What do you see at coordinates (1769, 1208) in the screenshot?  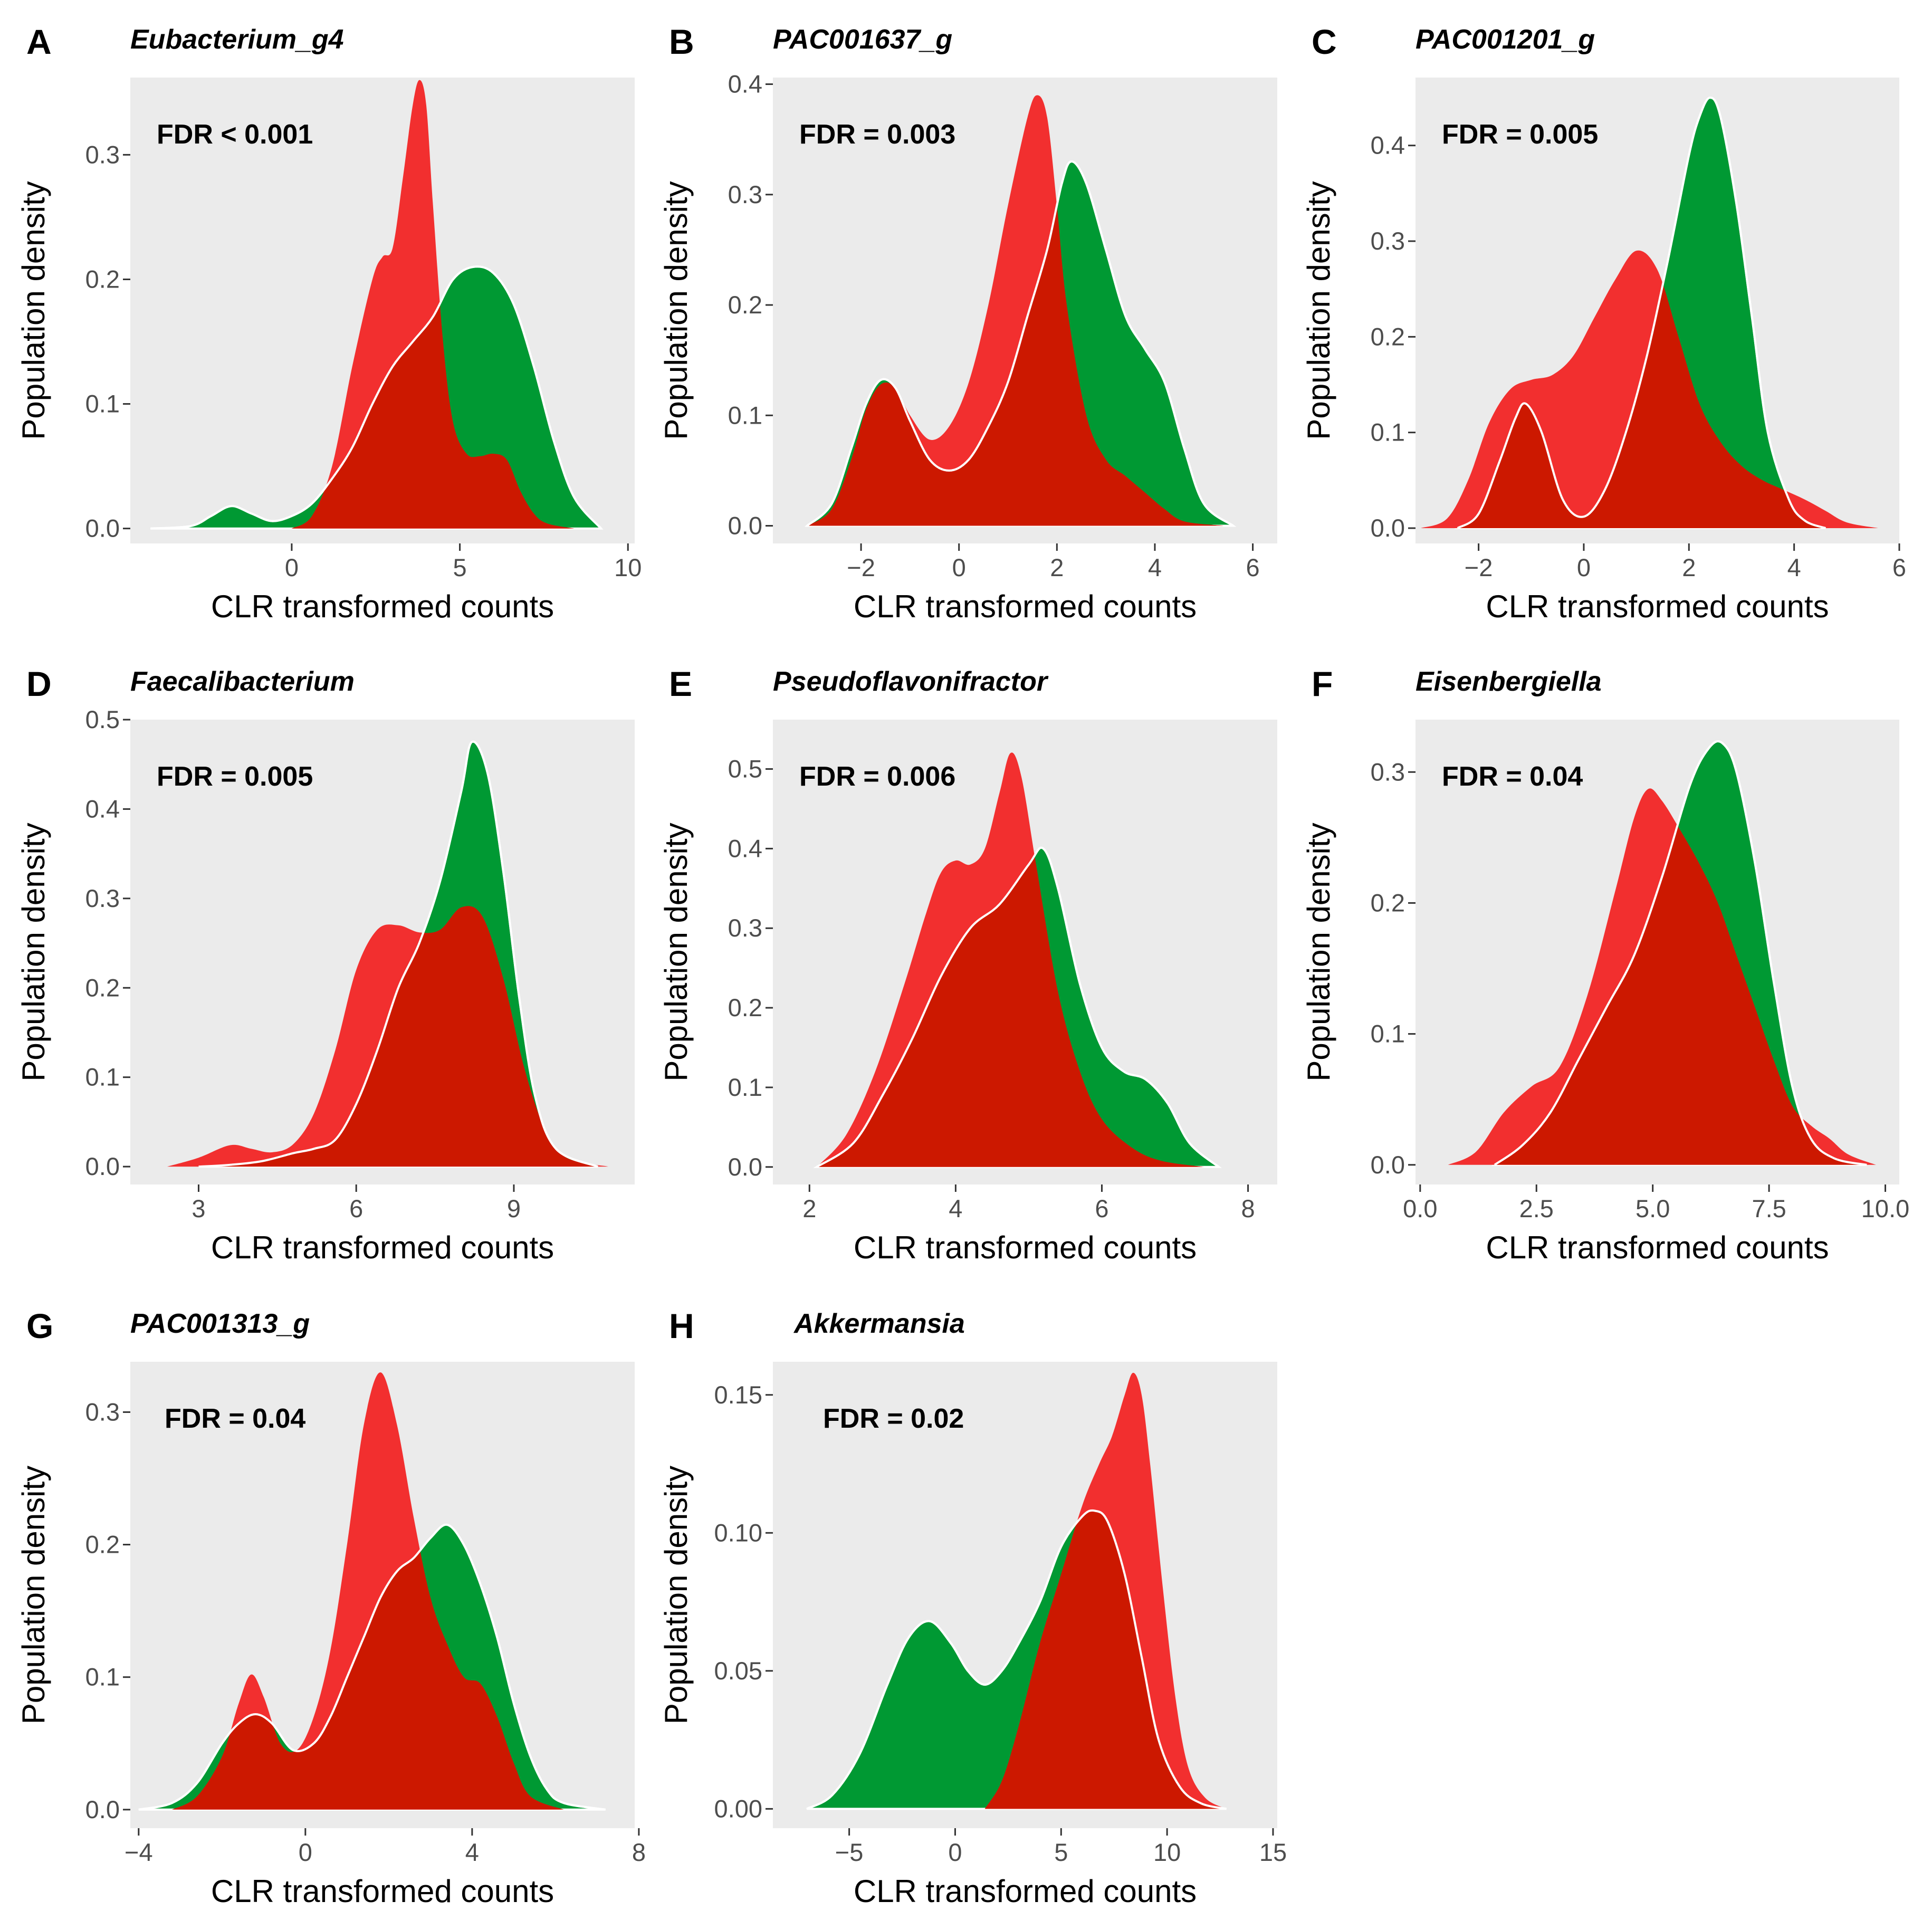 I see `x-tick-label: 7.5` at bounding box center [1769, 1208].